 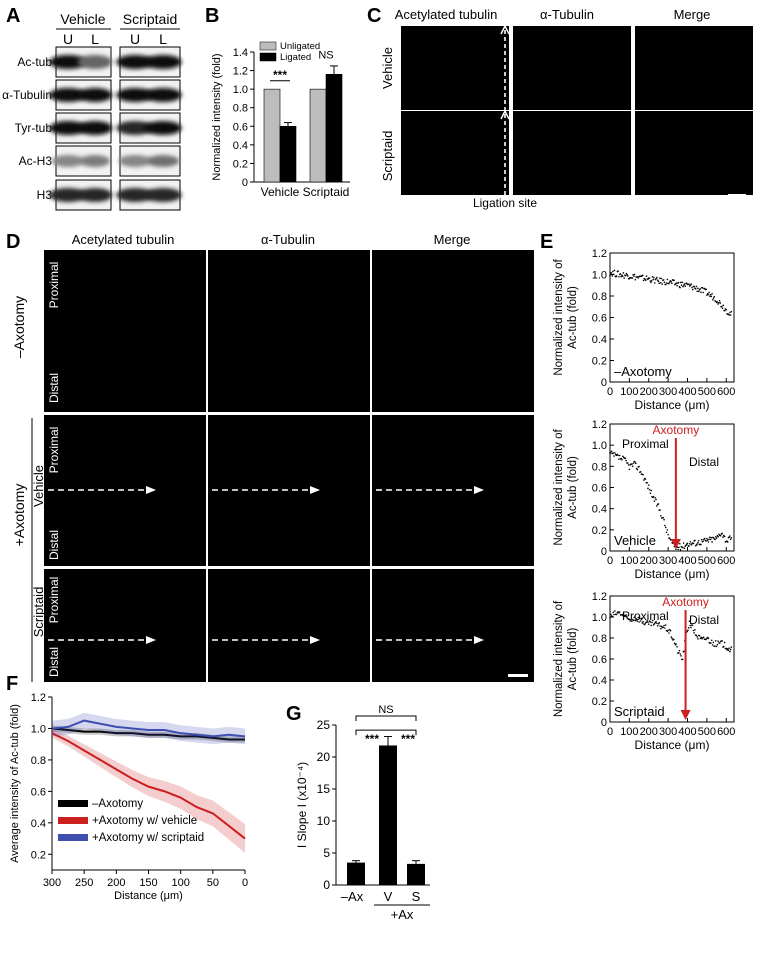 I want to click on blot-row-label: Tyr-tub, so click(x=34, y=128).